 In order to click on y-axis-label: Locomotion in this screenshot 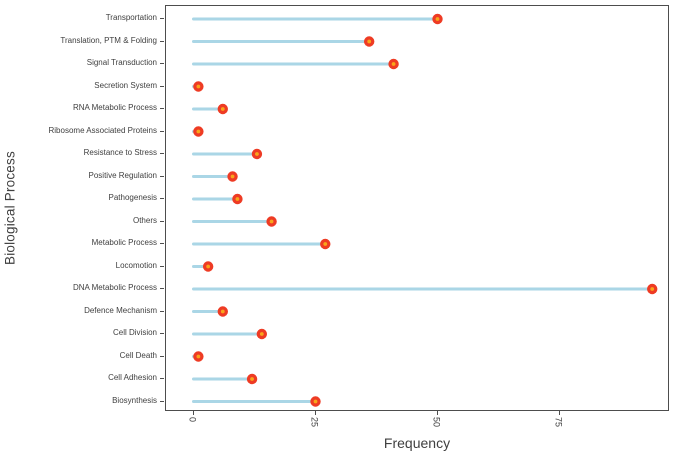, I will do `click(136, 265)`.